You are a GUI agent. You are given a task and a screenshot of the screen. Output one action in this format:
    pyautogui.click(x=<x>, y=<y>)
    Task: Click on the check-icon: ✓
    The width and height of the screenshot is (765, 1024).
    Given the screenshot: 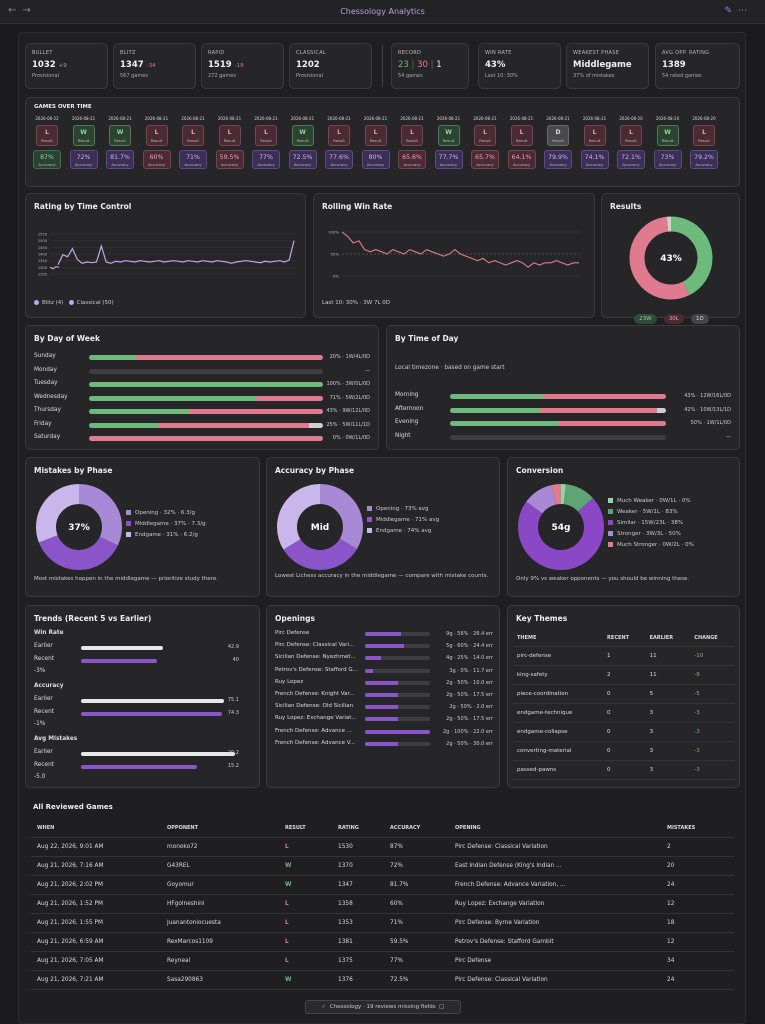 What is the action you would take?
    pyautogui.click(x=324, y=1007)
    